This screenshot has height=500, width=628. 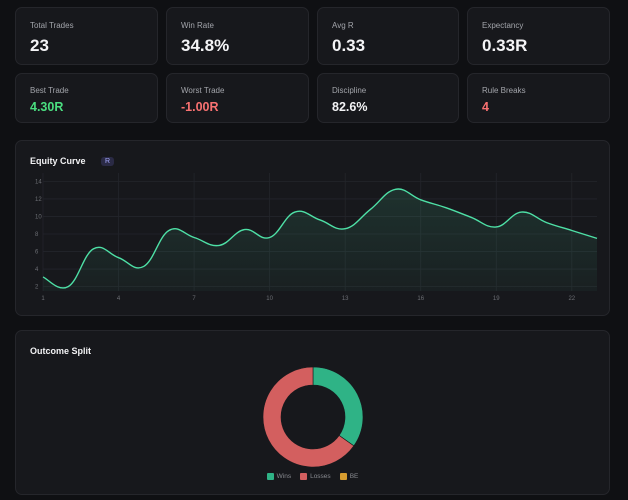 I want to click on stat-label: Expectancy, so click(x=503, y=25).